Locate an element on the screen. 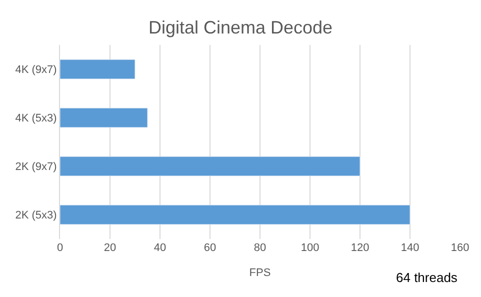  text: 64 threads is located at coordinates (427, 277).